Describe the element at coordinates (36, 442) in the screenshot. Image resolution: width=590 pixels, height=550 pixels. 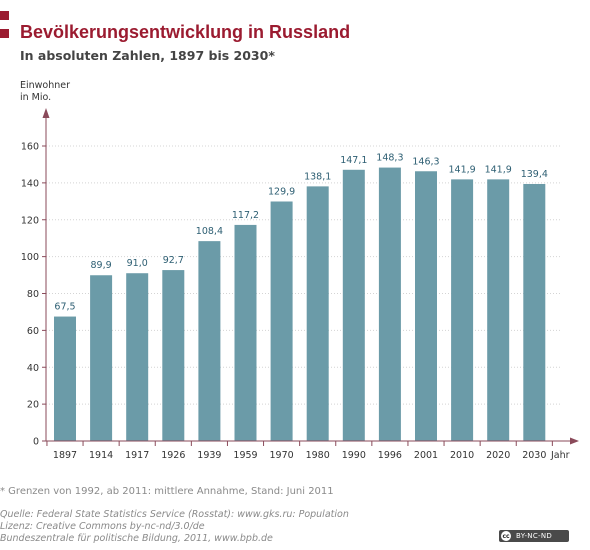
I see `y-tick-label: 0` at that location.